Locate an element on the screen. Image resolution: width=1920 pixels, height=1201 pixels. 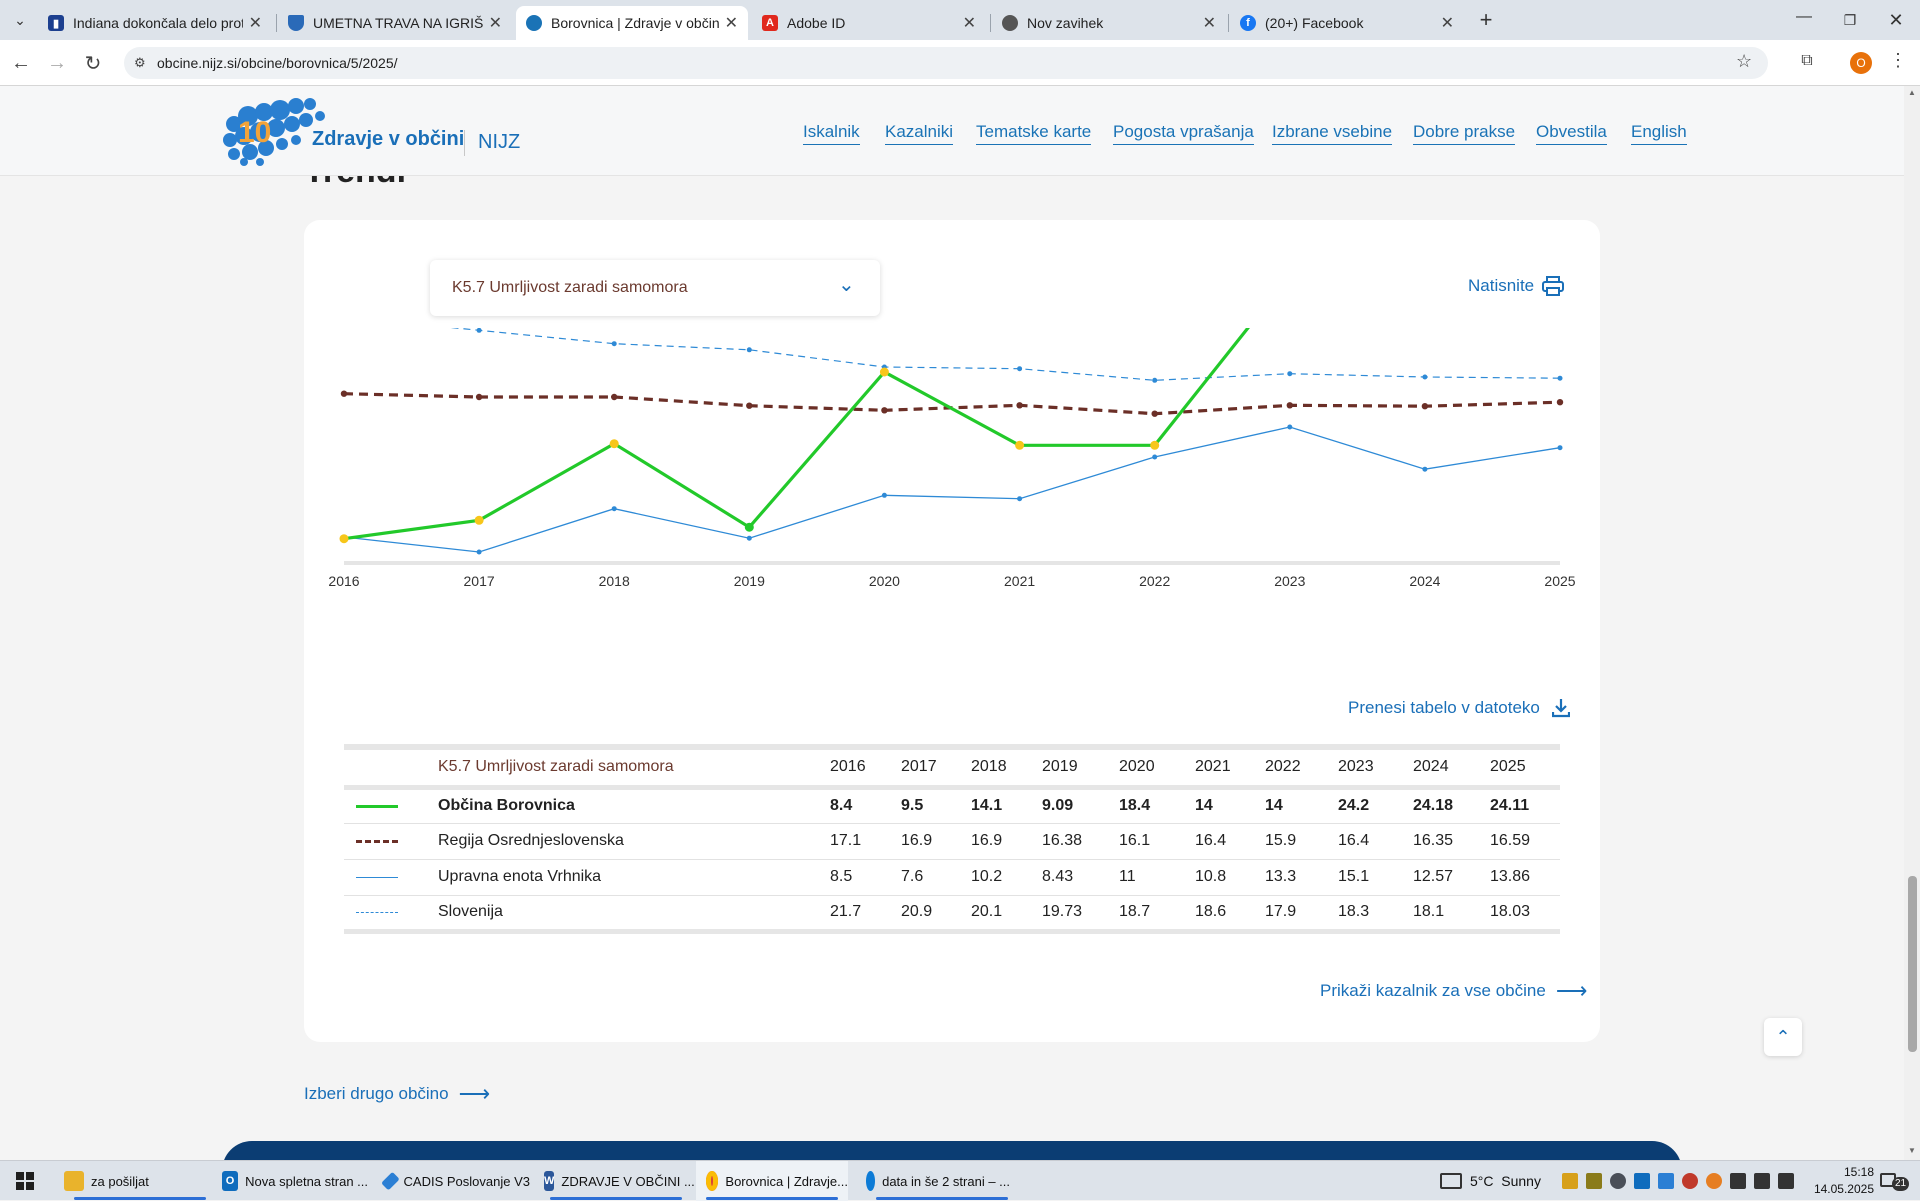
nav-link-pogosta-vprasanja: Pogosta vprašanja is located at coordinates (1183, 133).